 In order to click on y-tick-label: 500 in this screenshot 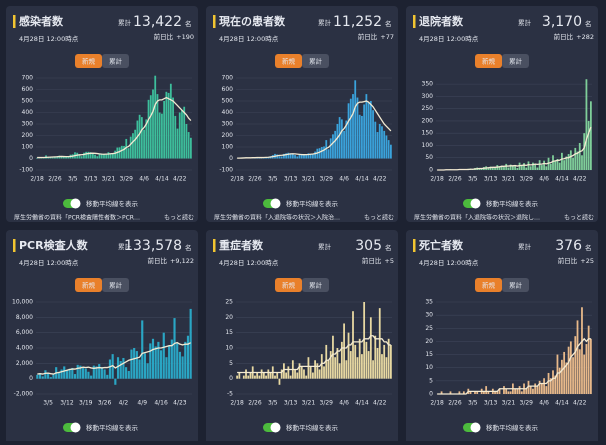, I will do `click(228, 101)`.